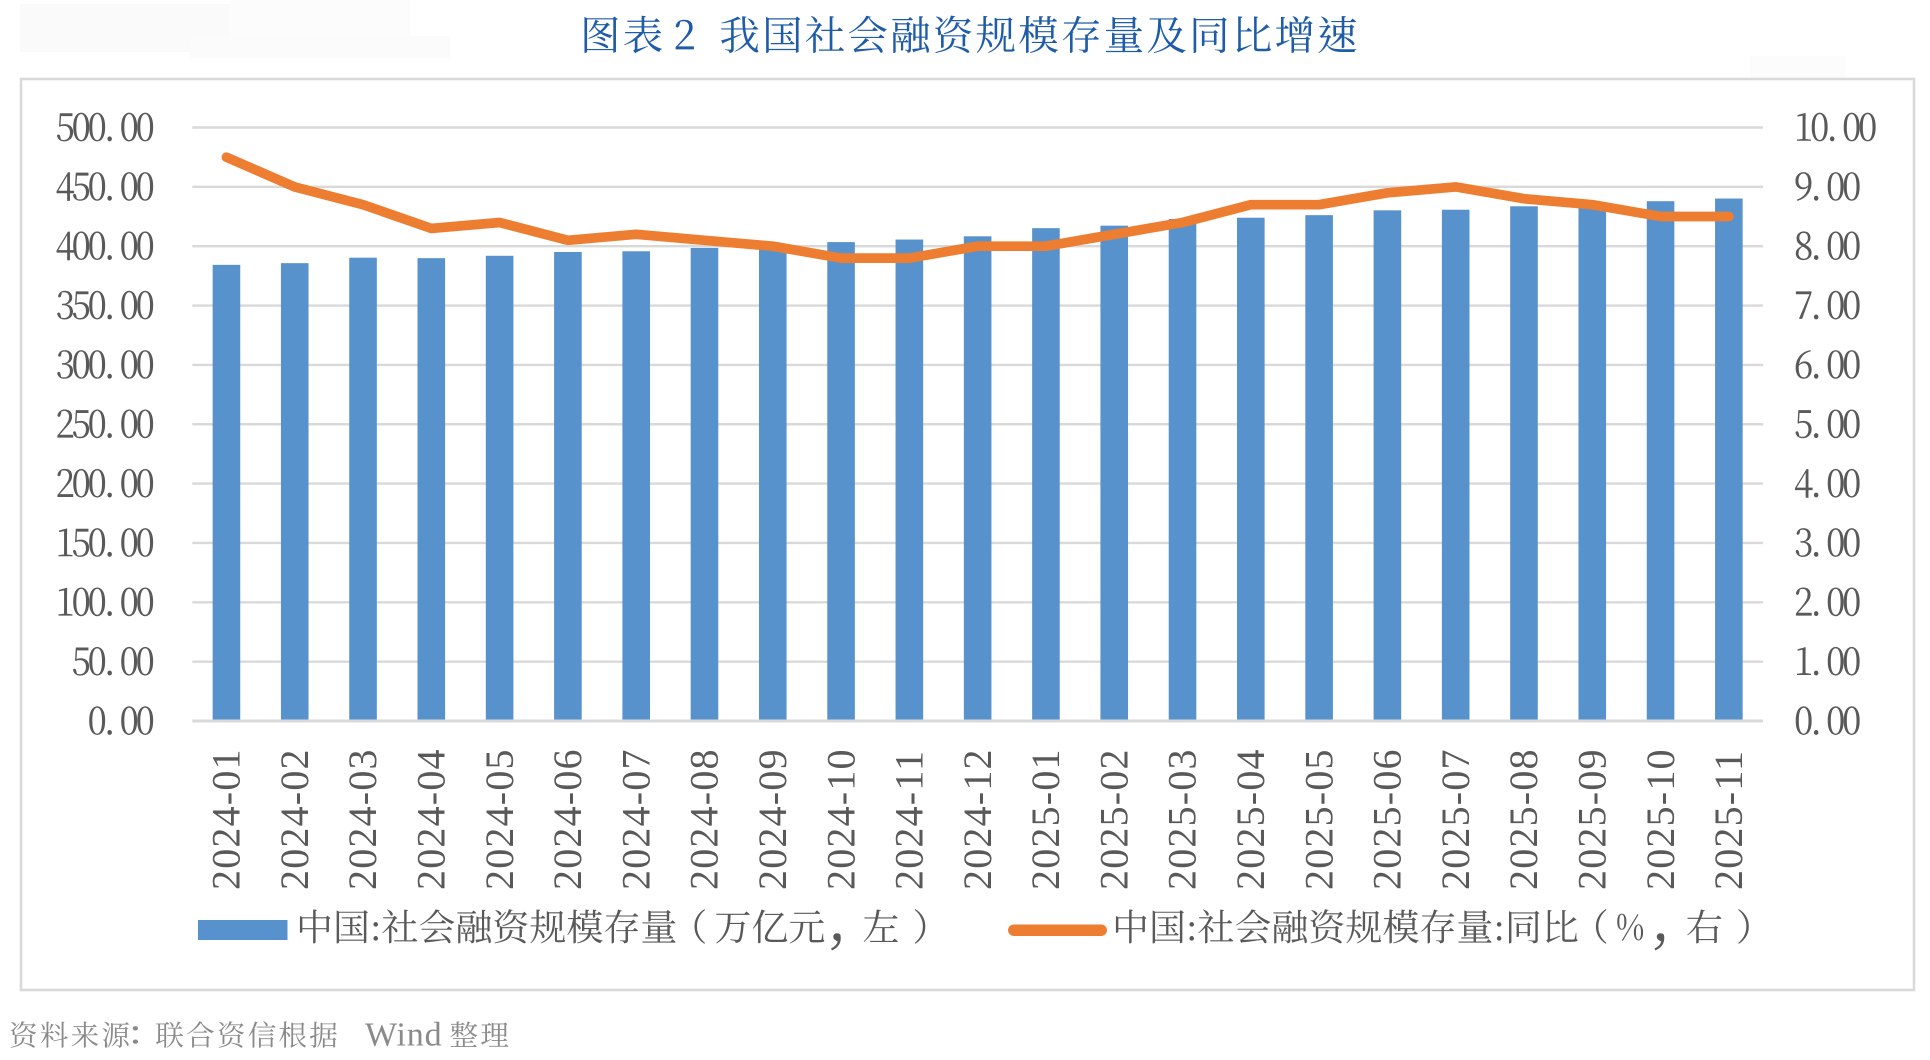 This screenshot has height=1060, width=1930. Describe the element at coordinates (1182, 819) in the screenshot. I see `svg-text: 2025-03` at that location.